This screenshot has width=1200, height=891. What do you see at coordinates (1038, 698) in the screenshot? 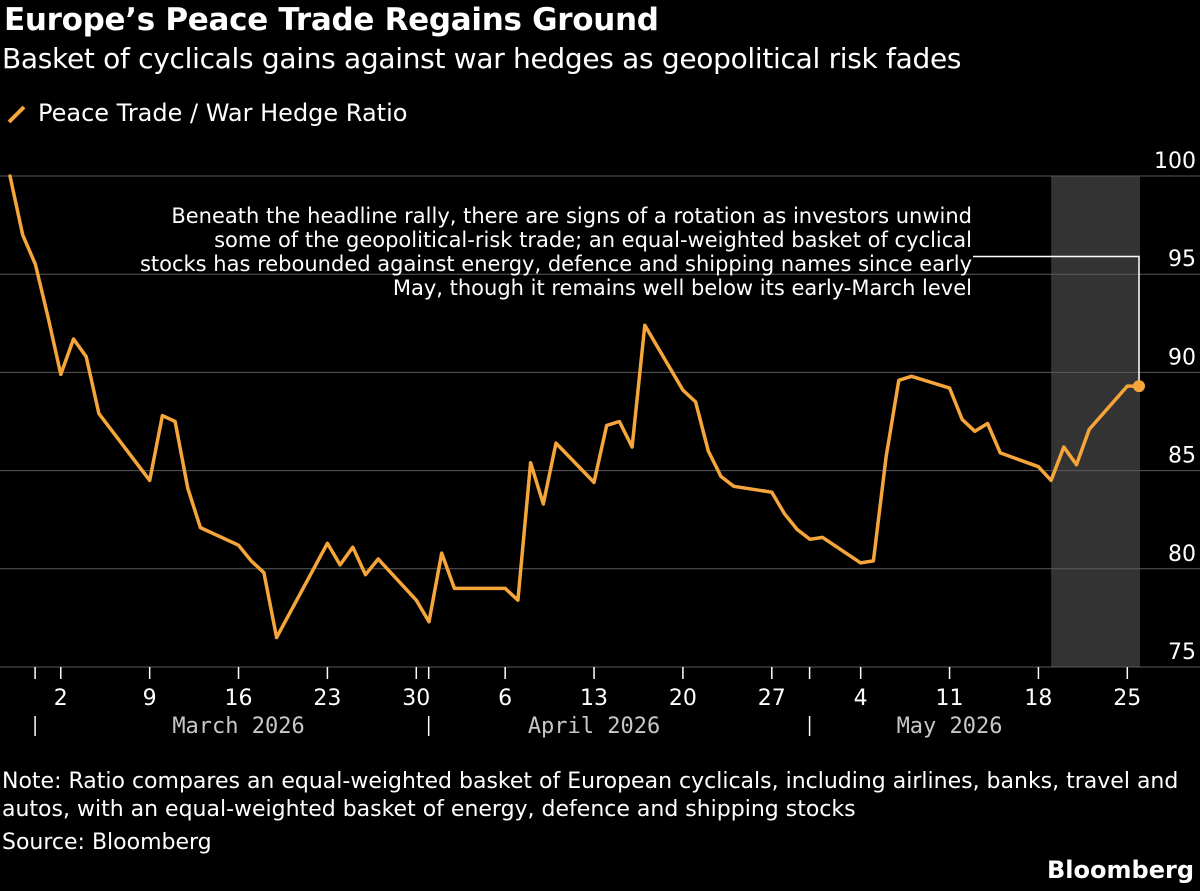
I see `x-tick-label: 18` at bounding box center [1038, 698].